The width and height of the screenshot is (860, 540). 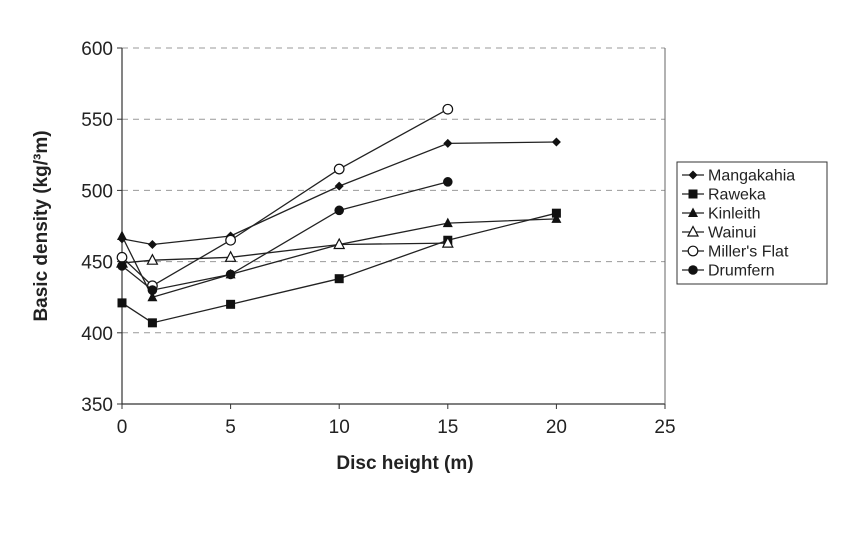 What do you see at coordinates (97, 405) in the screenshot?
I see `y-tick-label-350: 350` at bounding box center [97, 405].